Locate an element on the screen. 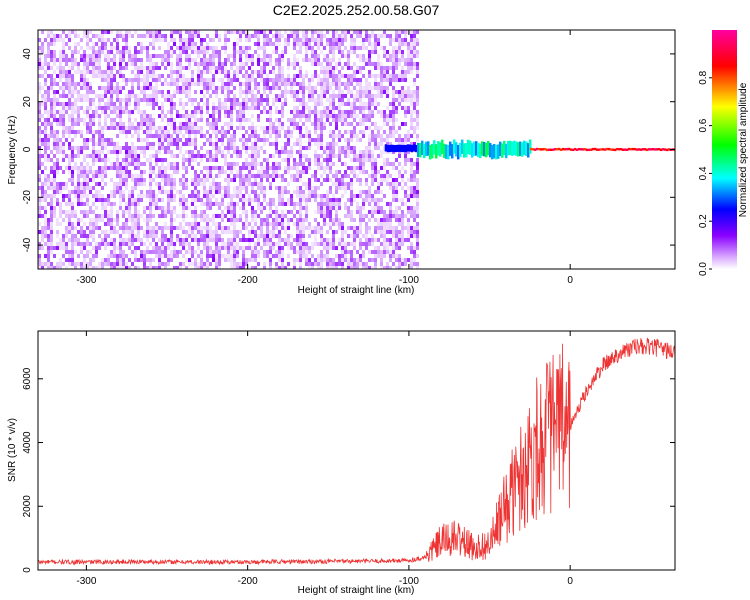  snr-y-tick-label: 0 is located at coordinates (27, 570).